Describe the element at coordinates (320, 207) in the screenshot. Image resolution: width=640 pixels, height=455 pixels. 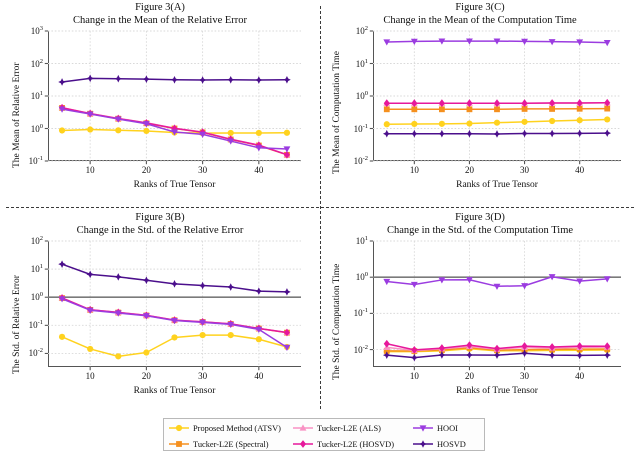
I see `panel-divider-vertical` at that location.